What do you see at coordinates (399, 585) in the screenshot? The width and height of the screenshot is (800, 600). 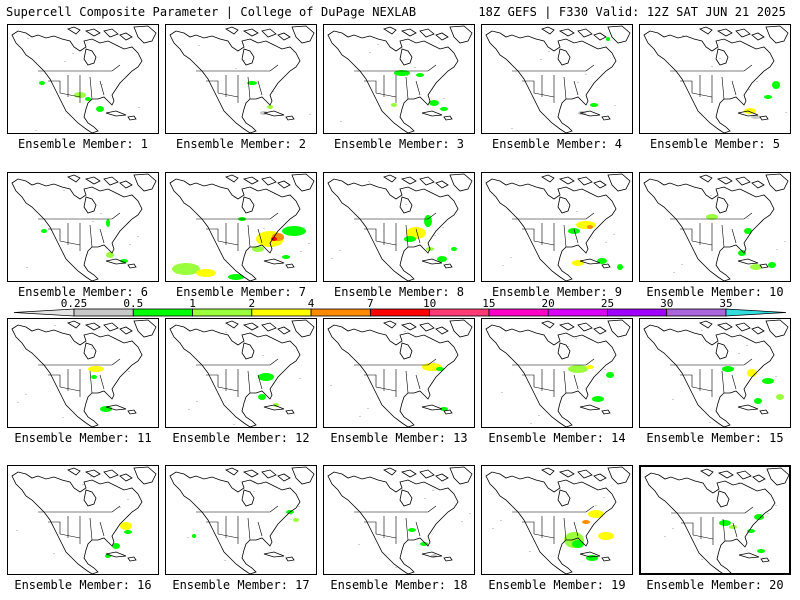 I see `panel-label-18: Ensemble Member: 18` at bounding box center [399, 585].